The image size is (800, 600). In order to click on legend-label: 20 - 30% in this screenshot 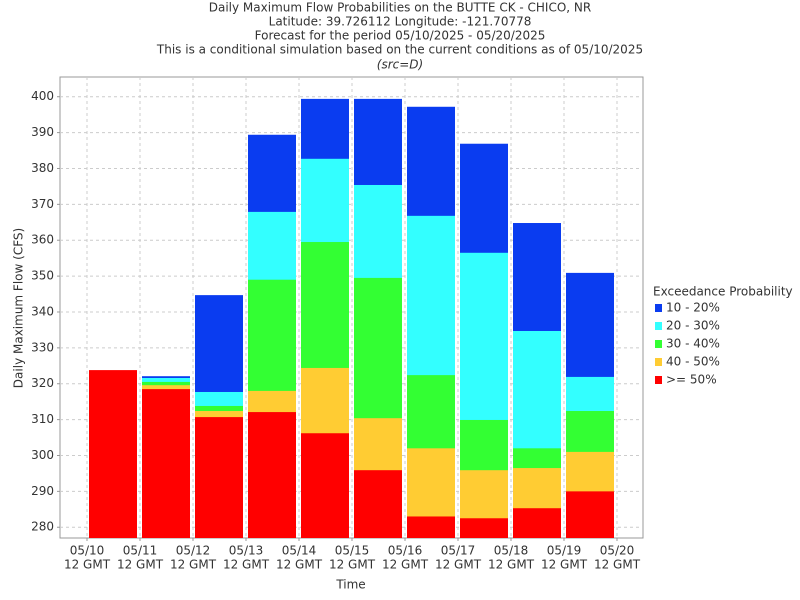, I will do `click(693, 326)`.